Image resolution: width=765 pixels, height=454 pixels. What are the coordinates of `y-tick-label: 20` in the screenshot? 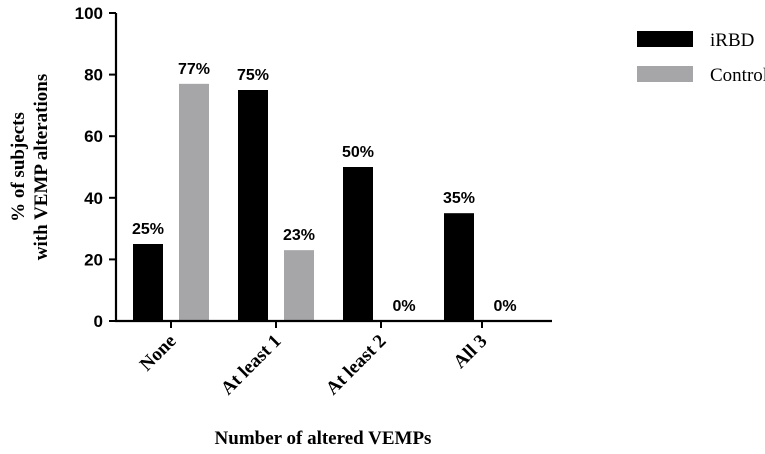 It's located at (93, 259).